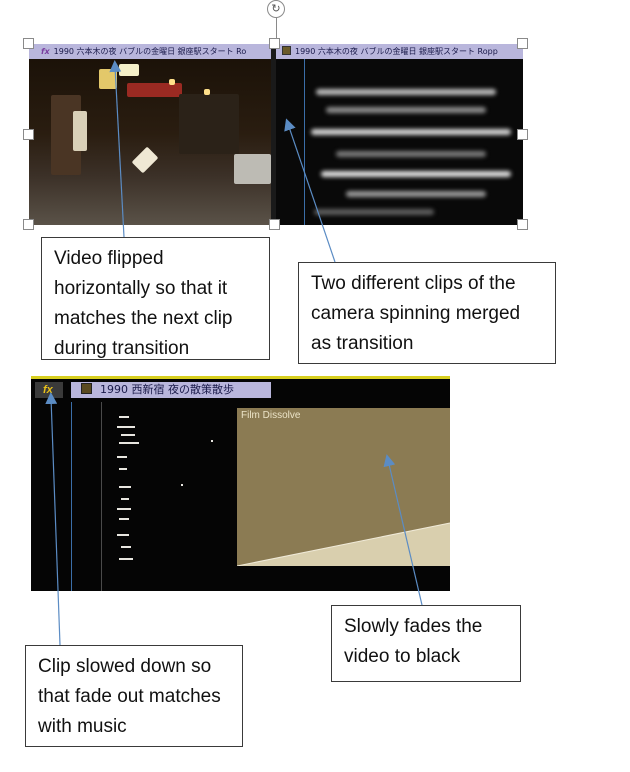 Image resolution: width=630 pixels, height=772 pixels. I want to click on clip-separator, so click(273, 134).